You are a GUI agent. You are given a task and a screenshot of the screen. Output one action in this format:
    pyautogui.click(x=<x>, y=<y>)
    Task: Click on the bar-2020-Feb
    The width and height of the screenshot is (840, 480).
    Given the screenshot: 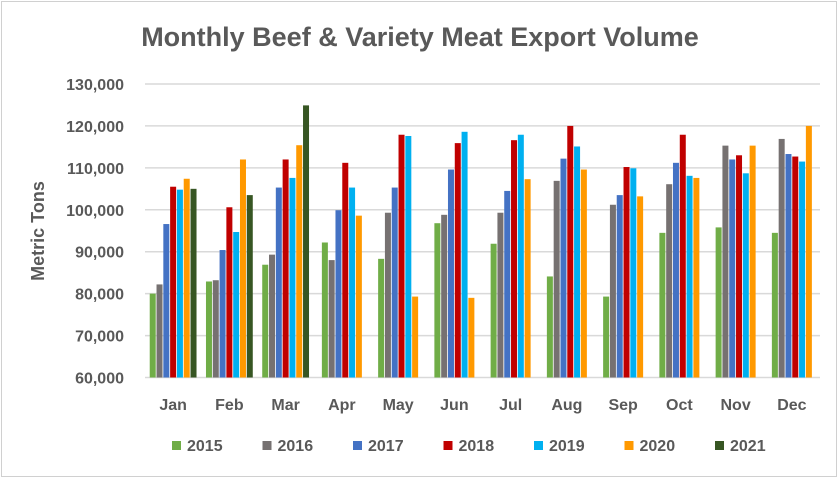 What is the action you would take?
    pyautogui.click(x=242, y=268)
    